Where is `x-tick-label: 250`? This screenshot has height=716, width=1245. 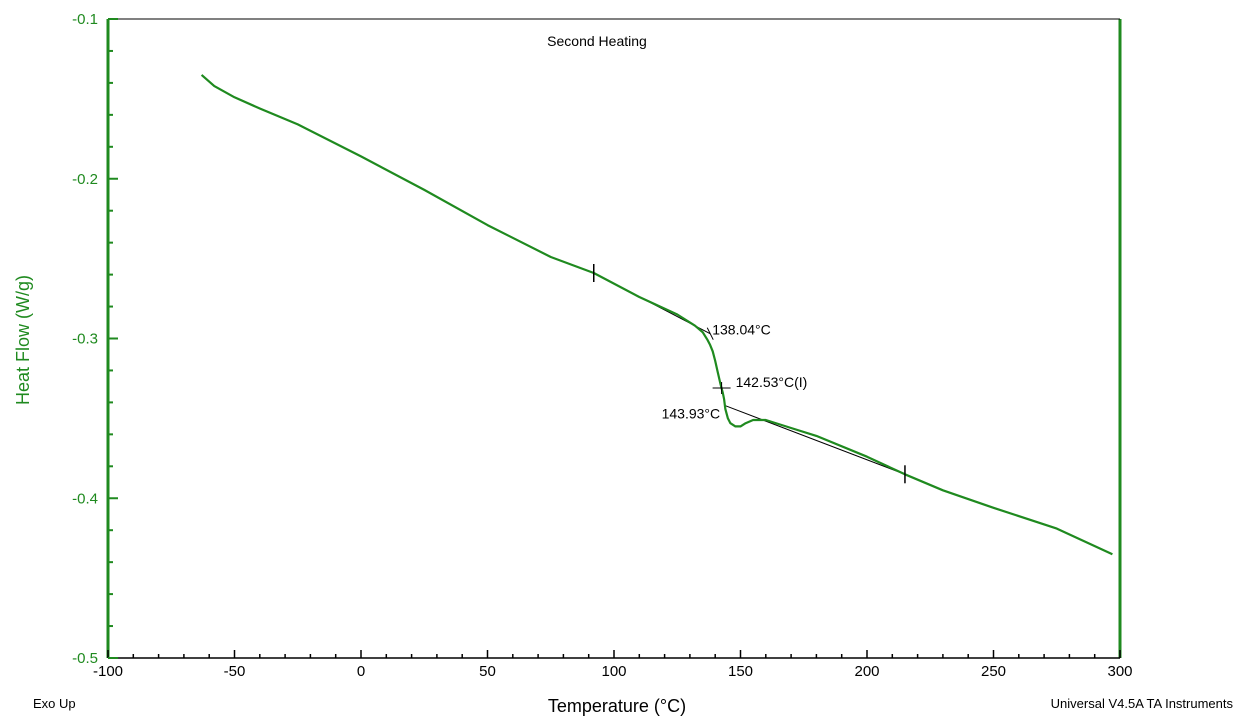 x-tick-label: 250 is located at coordinates (993, 671).